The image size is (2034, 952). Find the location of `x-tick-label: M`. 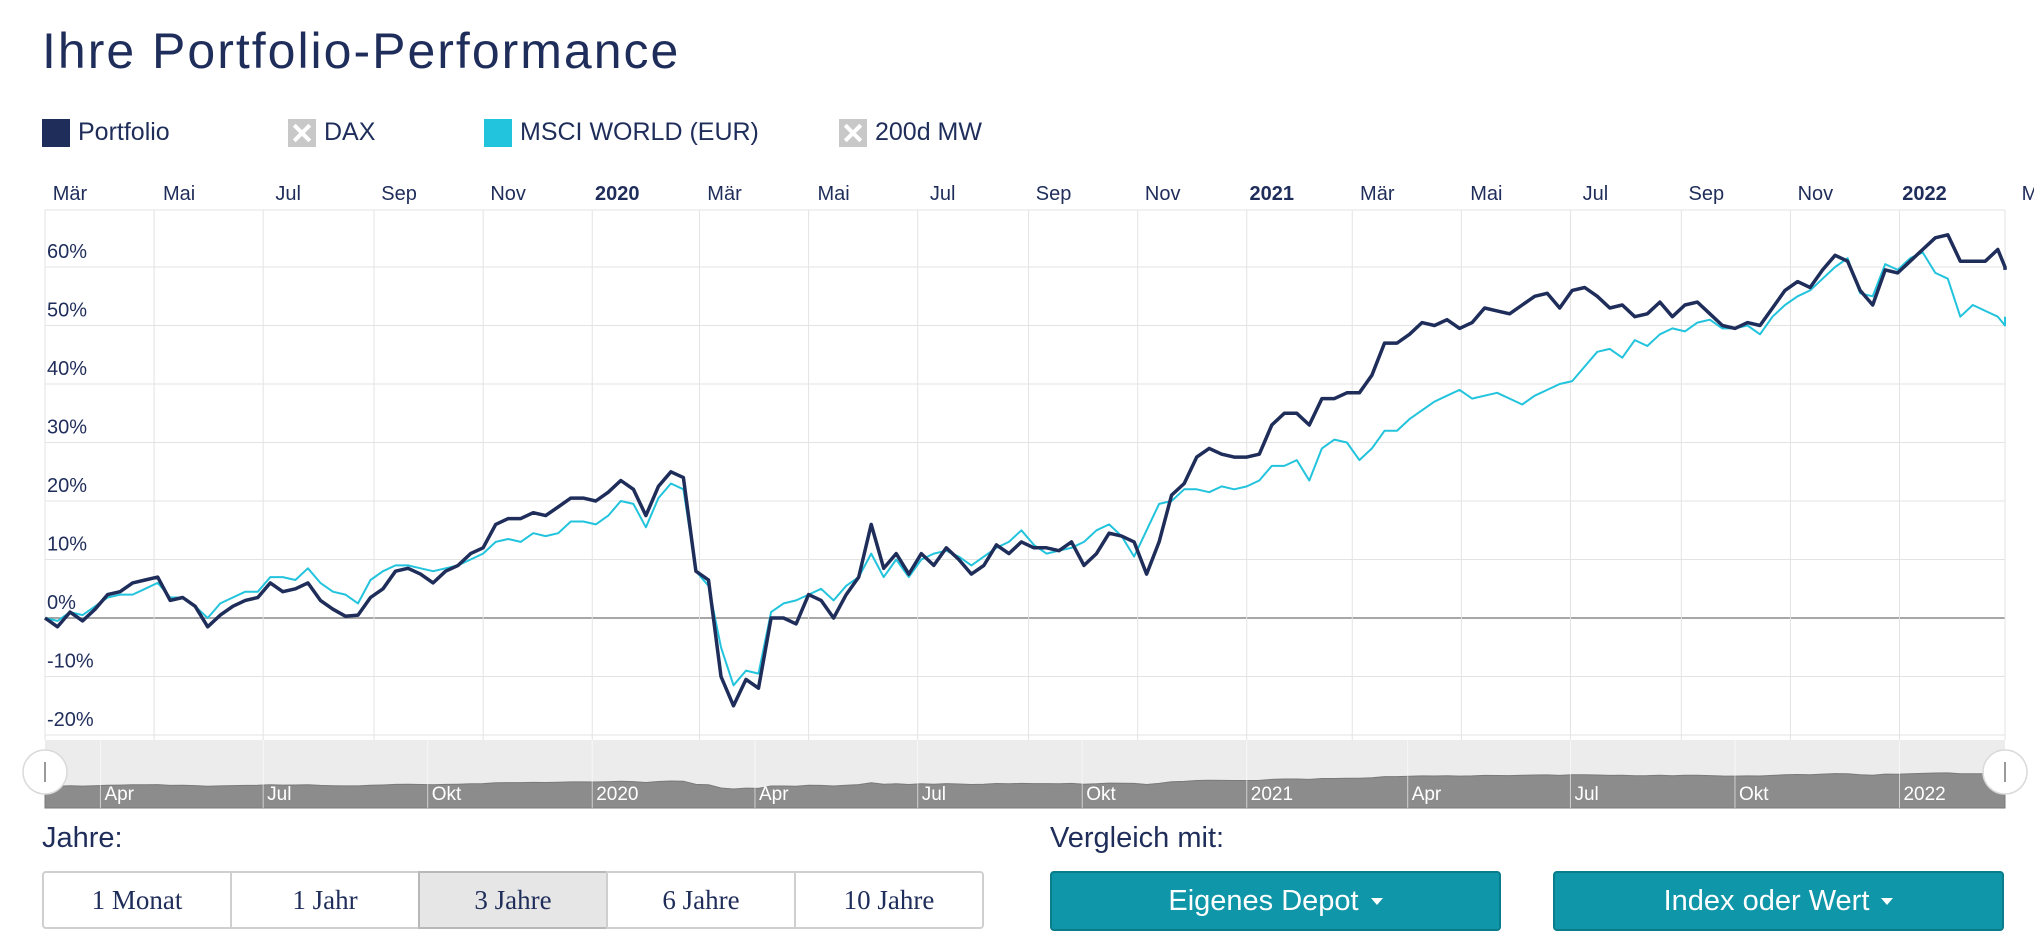

x-tick-label: M is located at coordinates (2028, 194).